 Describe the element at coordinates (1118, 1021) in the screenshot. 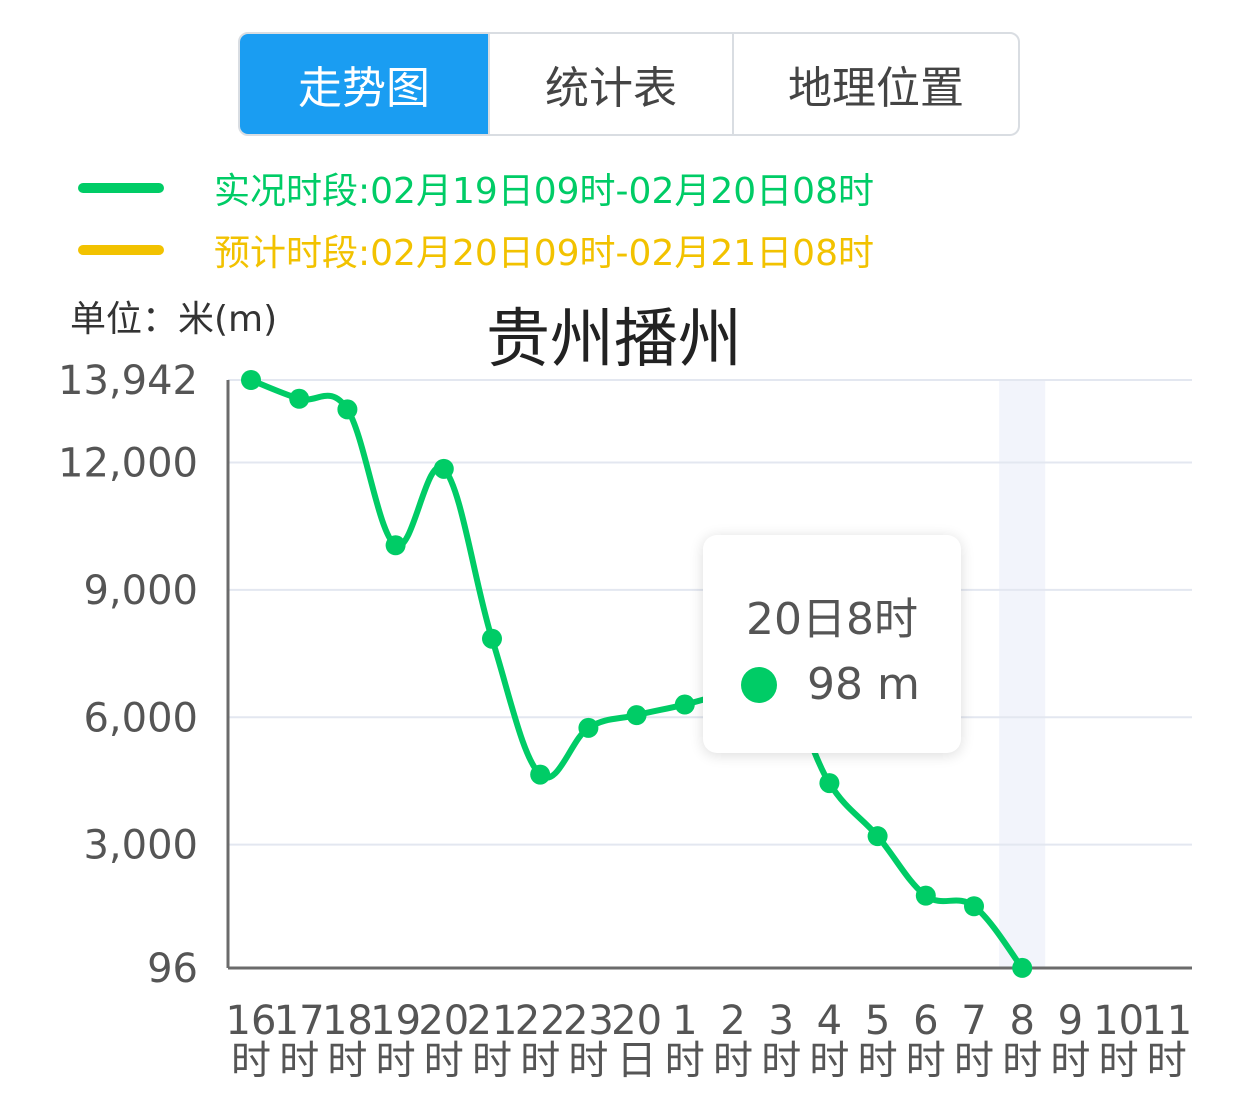

I see `x-tick-label: 10` at that location.